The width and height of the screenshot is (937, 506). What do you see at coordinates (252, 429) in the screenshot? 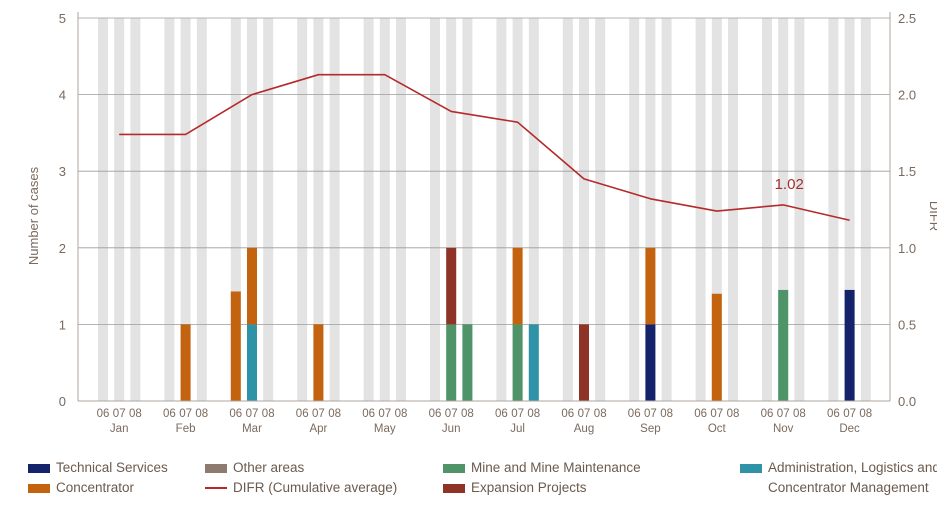
I see `x-tick-month: Mar` at bounding box center [252, 429].